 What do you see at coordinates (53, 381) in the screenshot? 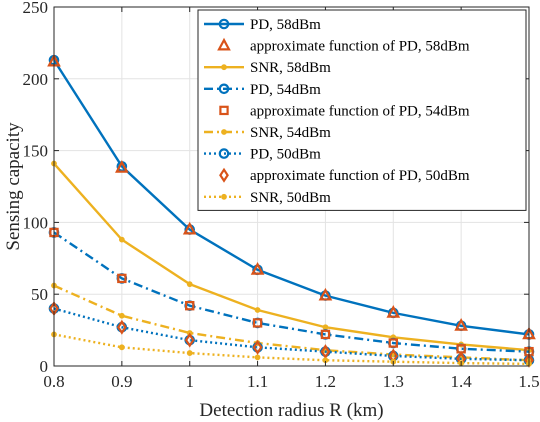
I see `x-tick-label: 0.8` at bounding box center [53, 381].